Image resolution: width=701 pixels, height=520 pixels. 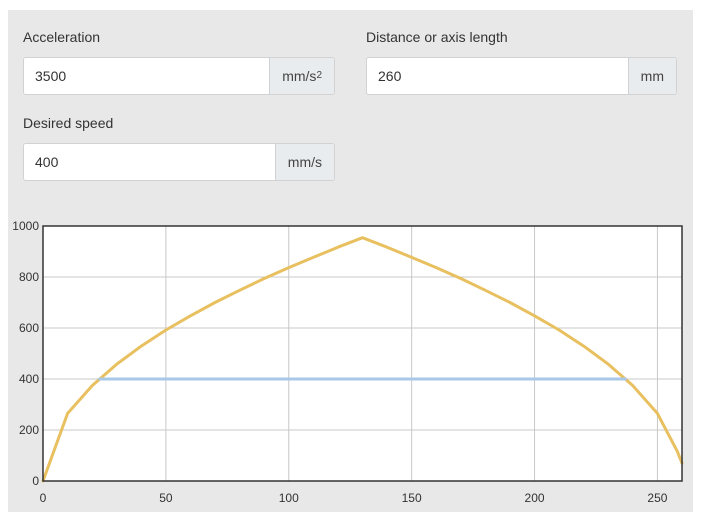 What do you see at coordinates (29, 379) in the screenshot?
I see `y-tick-label: 400` at bounding box center [29, 379].